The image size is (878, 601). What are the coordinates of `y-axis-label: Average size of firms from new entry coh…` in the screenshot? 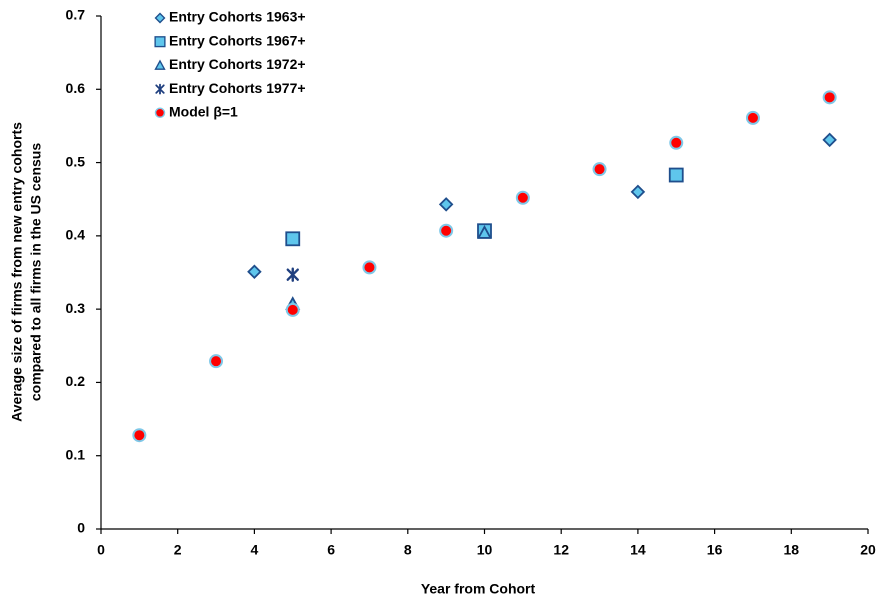 It's located at (17, 272).